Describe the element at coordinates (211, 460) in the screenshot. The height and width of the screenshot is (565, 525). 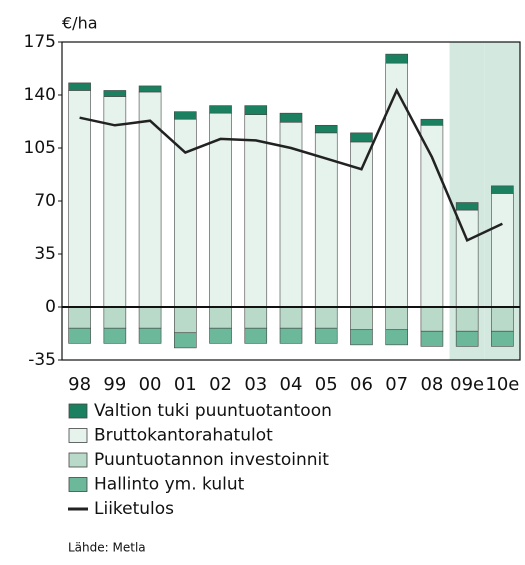
I see `legend-label: Puuntuotannon investoinnit` at that location.